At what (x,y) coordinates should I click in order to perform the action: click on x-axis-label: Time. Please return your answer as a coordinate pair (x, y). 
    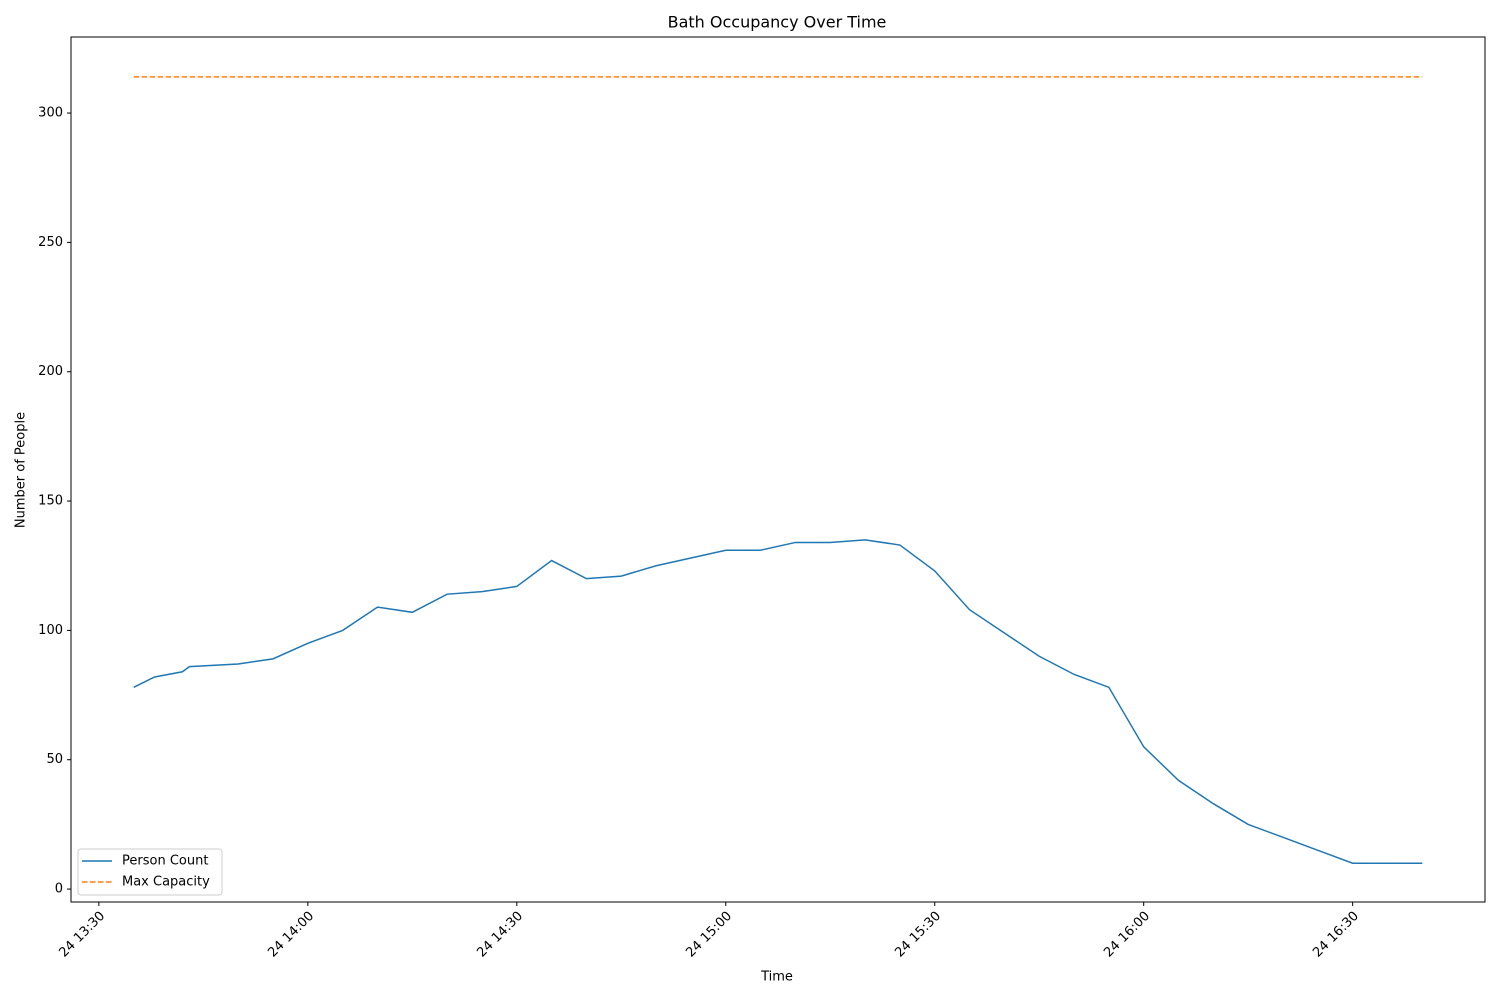
    Looking at the image, I should click on (776, 977).